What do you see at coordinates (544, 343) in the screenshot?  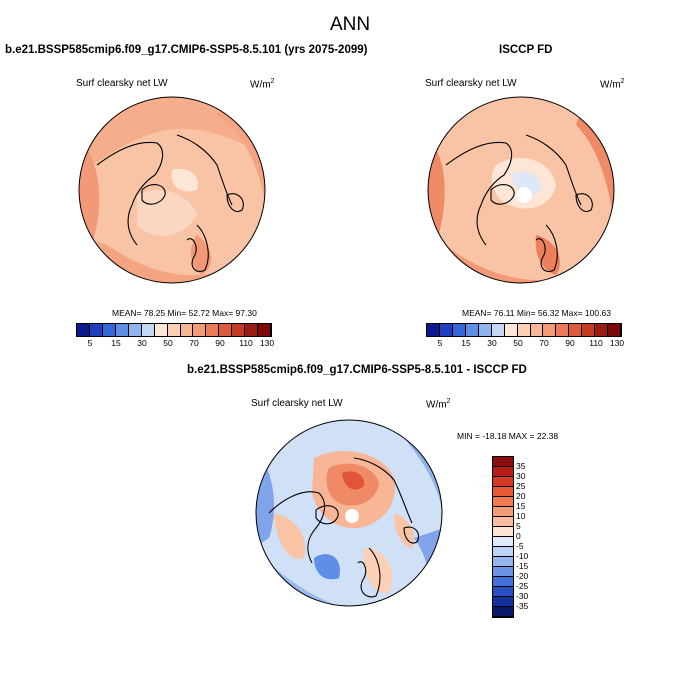 I see `panel2-tick: 70` at bounding box center [544, 343].